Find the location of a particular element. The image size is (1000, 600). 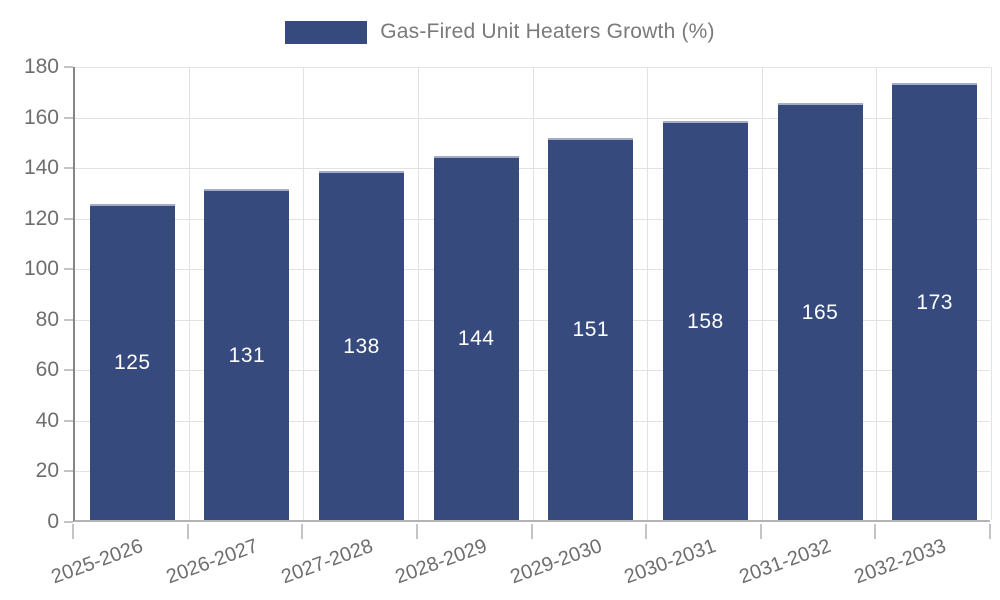

y-tick-label: 40 is located at coordinates (47, 420).